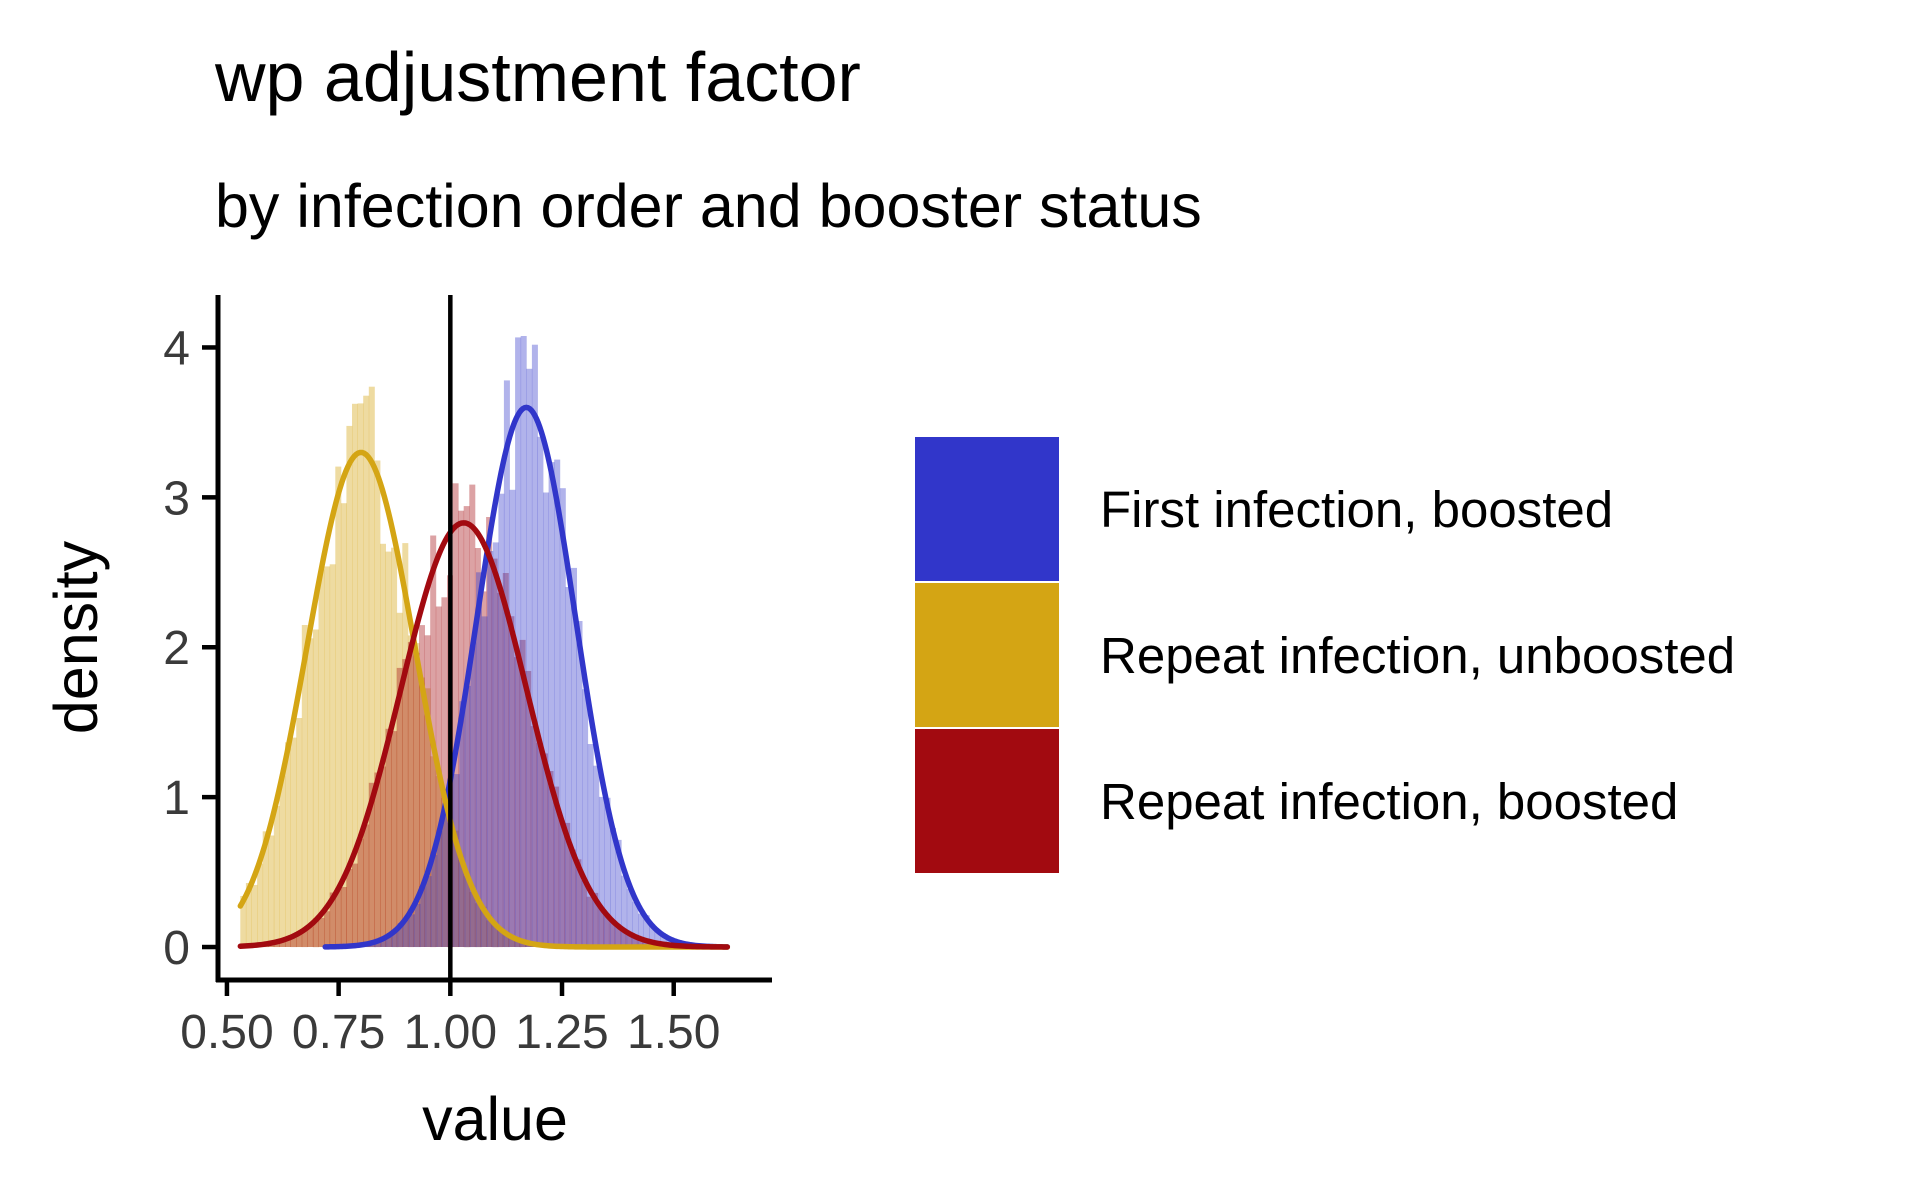  Describe the element at coordinates (76, 637) in the screenshot. I see `y-axis-title: density` at that location.